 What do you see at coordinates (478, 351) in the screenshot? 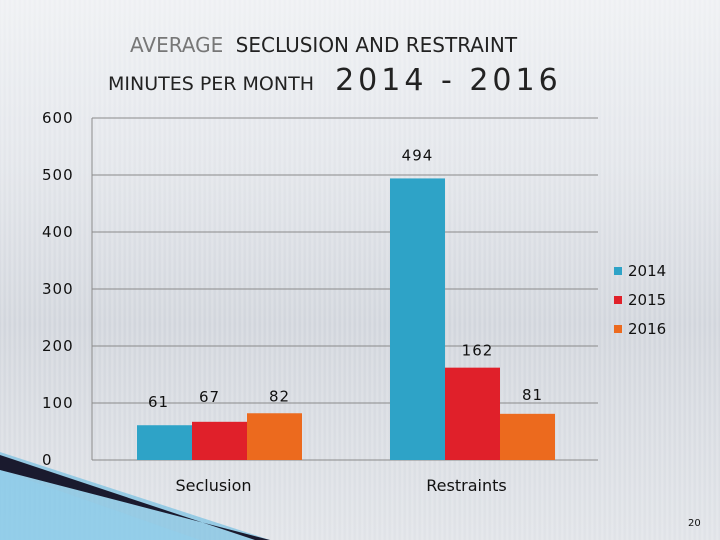
I see `data-label-restraints-2015: 162` at bounding box center [478, 351].